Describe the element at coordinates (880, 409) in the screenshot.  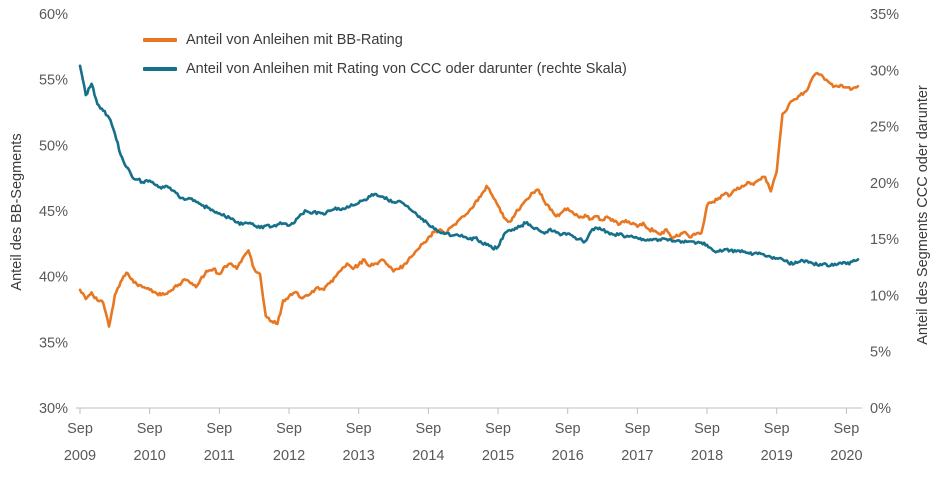
I see `right-axis-tick-label: 0%` at that location.